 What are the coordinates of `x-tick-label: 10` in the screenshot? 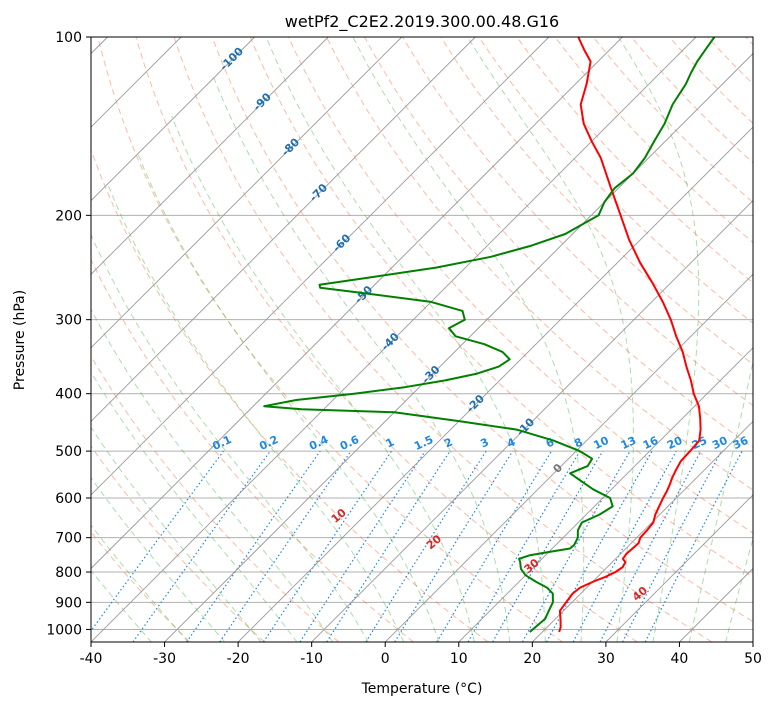 It's located at (459, 659).